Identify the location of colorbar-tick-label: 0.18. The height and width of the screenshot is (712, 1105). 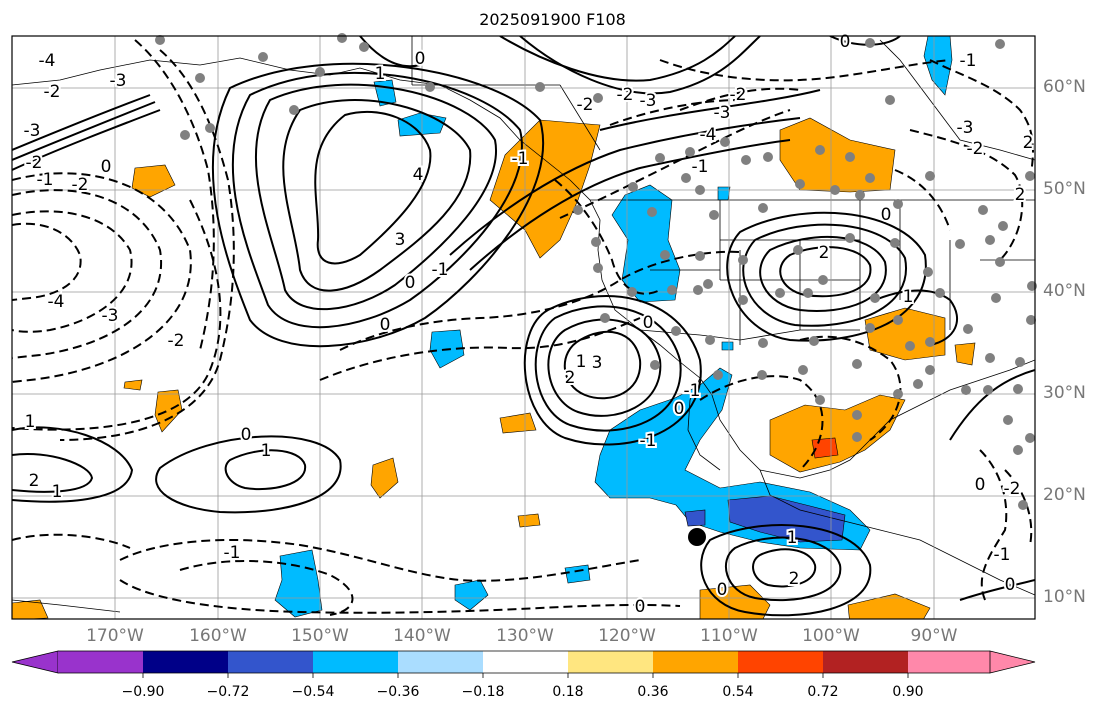
(568, 692).